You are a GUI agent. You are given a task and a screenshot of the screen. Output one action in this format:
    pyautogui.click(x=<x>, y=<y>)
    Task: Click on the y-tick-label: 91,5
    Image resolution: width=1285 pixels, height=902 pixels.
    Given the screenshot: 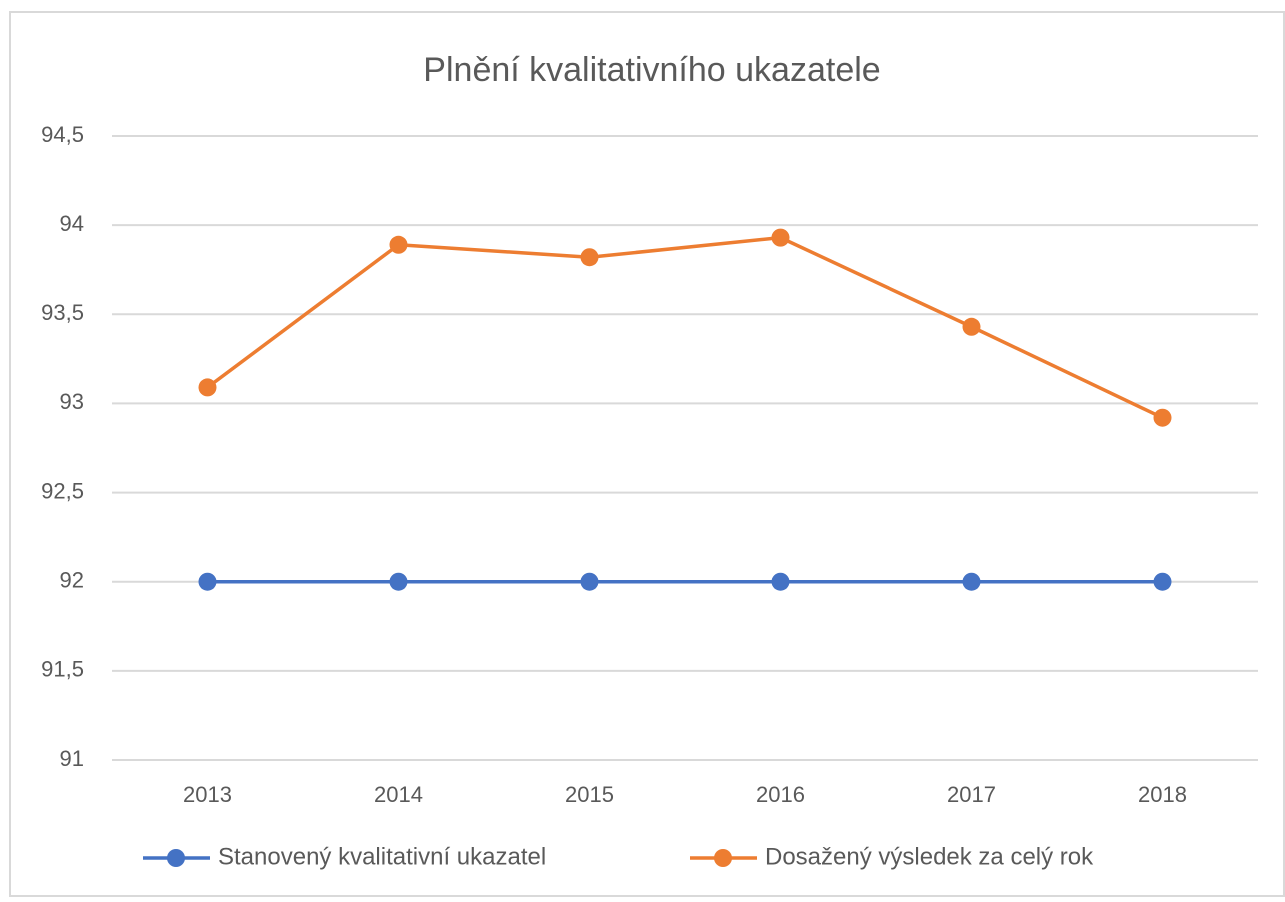 What is the action you would take?
    pyautogui.click(x=62, y=669)
    